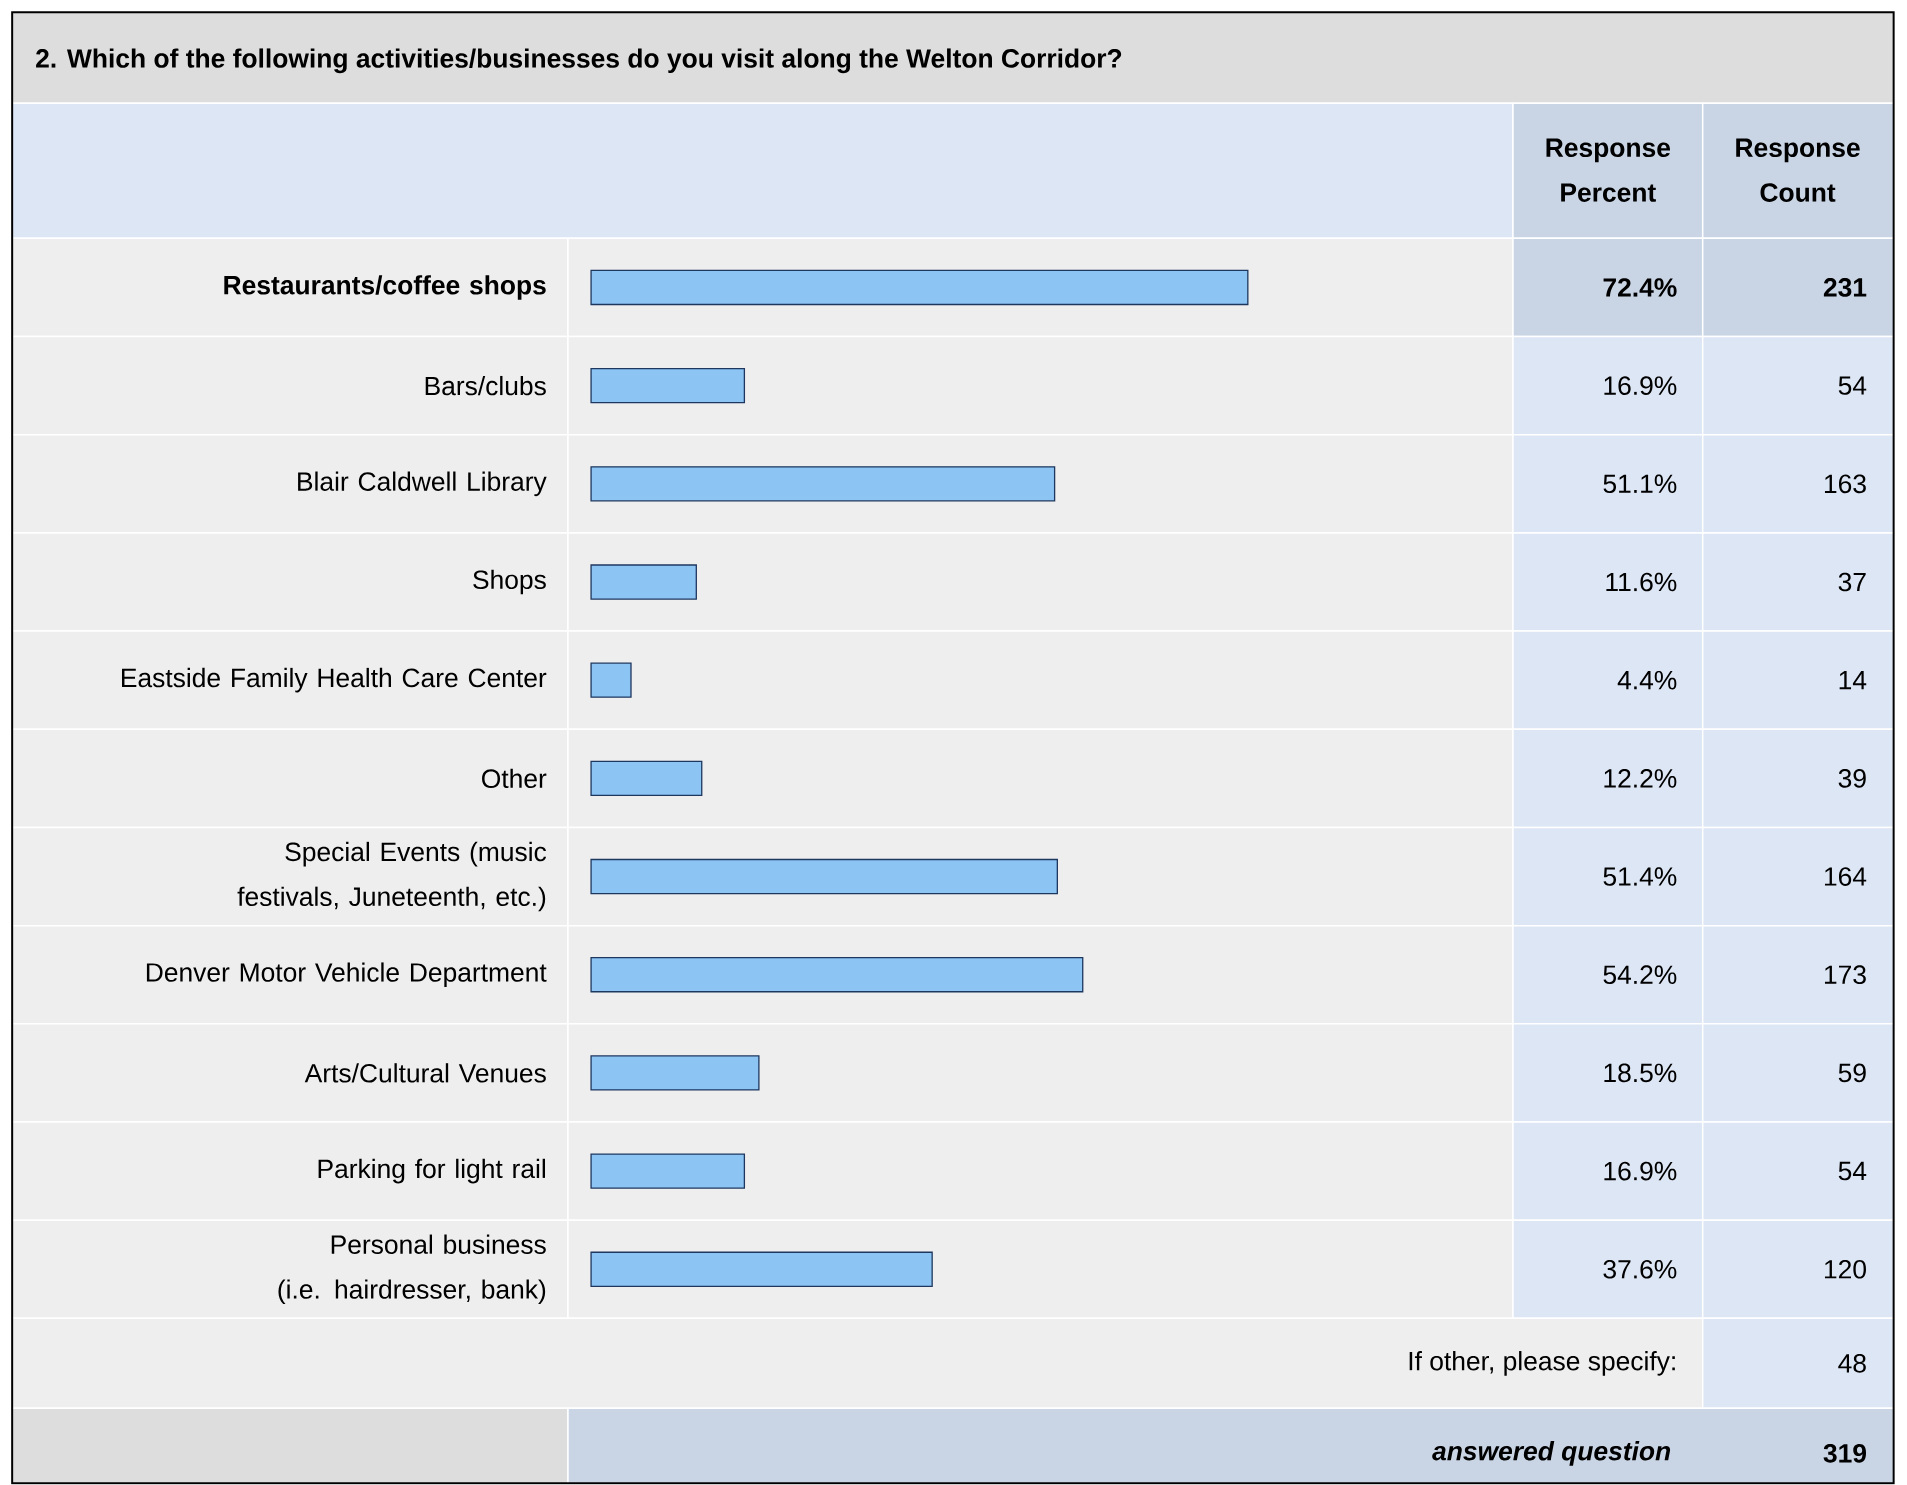 The height and width of the screenshot is (1485, 1907). I want to click on data-label: 54.2%, so click(1640, 975).